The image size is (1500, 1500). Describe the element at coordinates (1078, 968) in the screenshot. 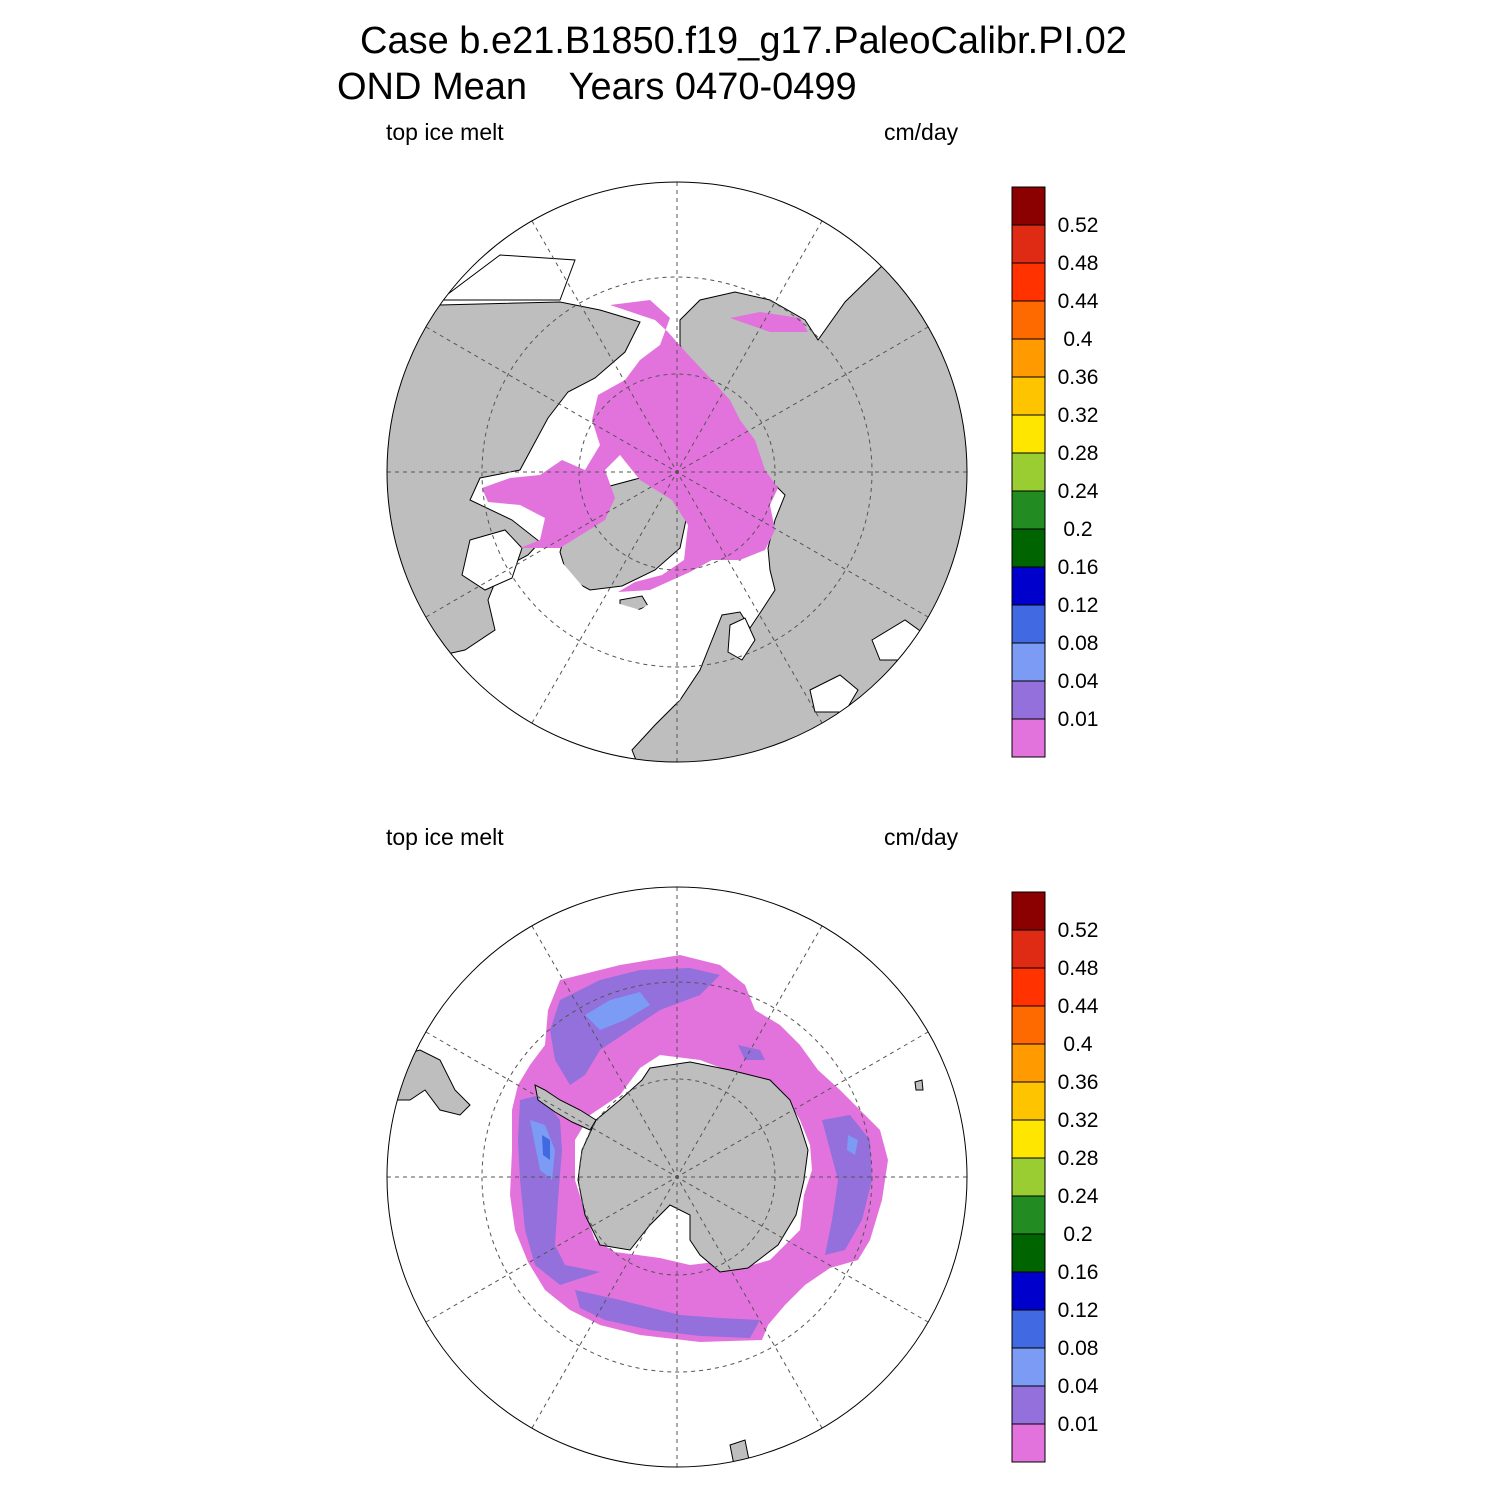

I see `south-colorbar-tick-label: 0.48` at that location.